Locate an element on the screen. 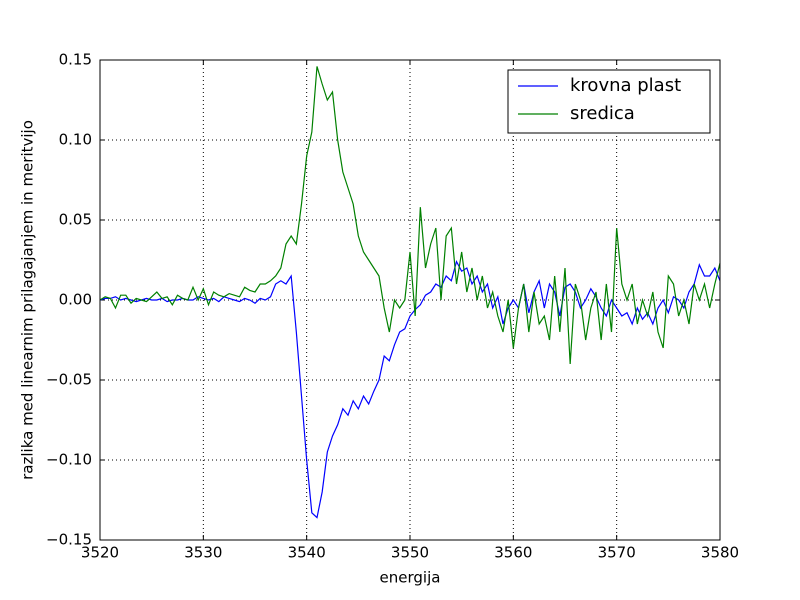 This screenshot has height=600, width=800. y-tick-label: 0.05 is located at coordinates (75, 220).